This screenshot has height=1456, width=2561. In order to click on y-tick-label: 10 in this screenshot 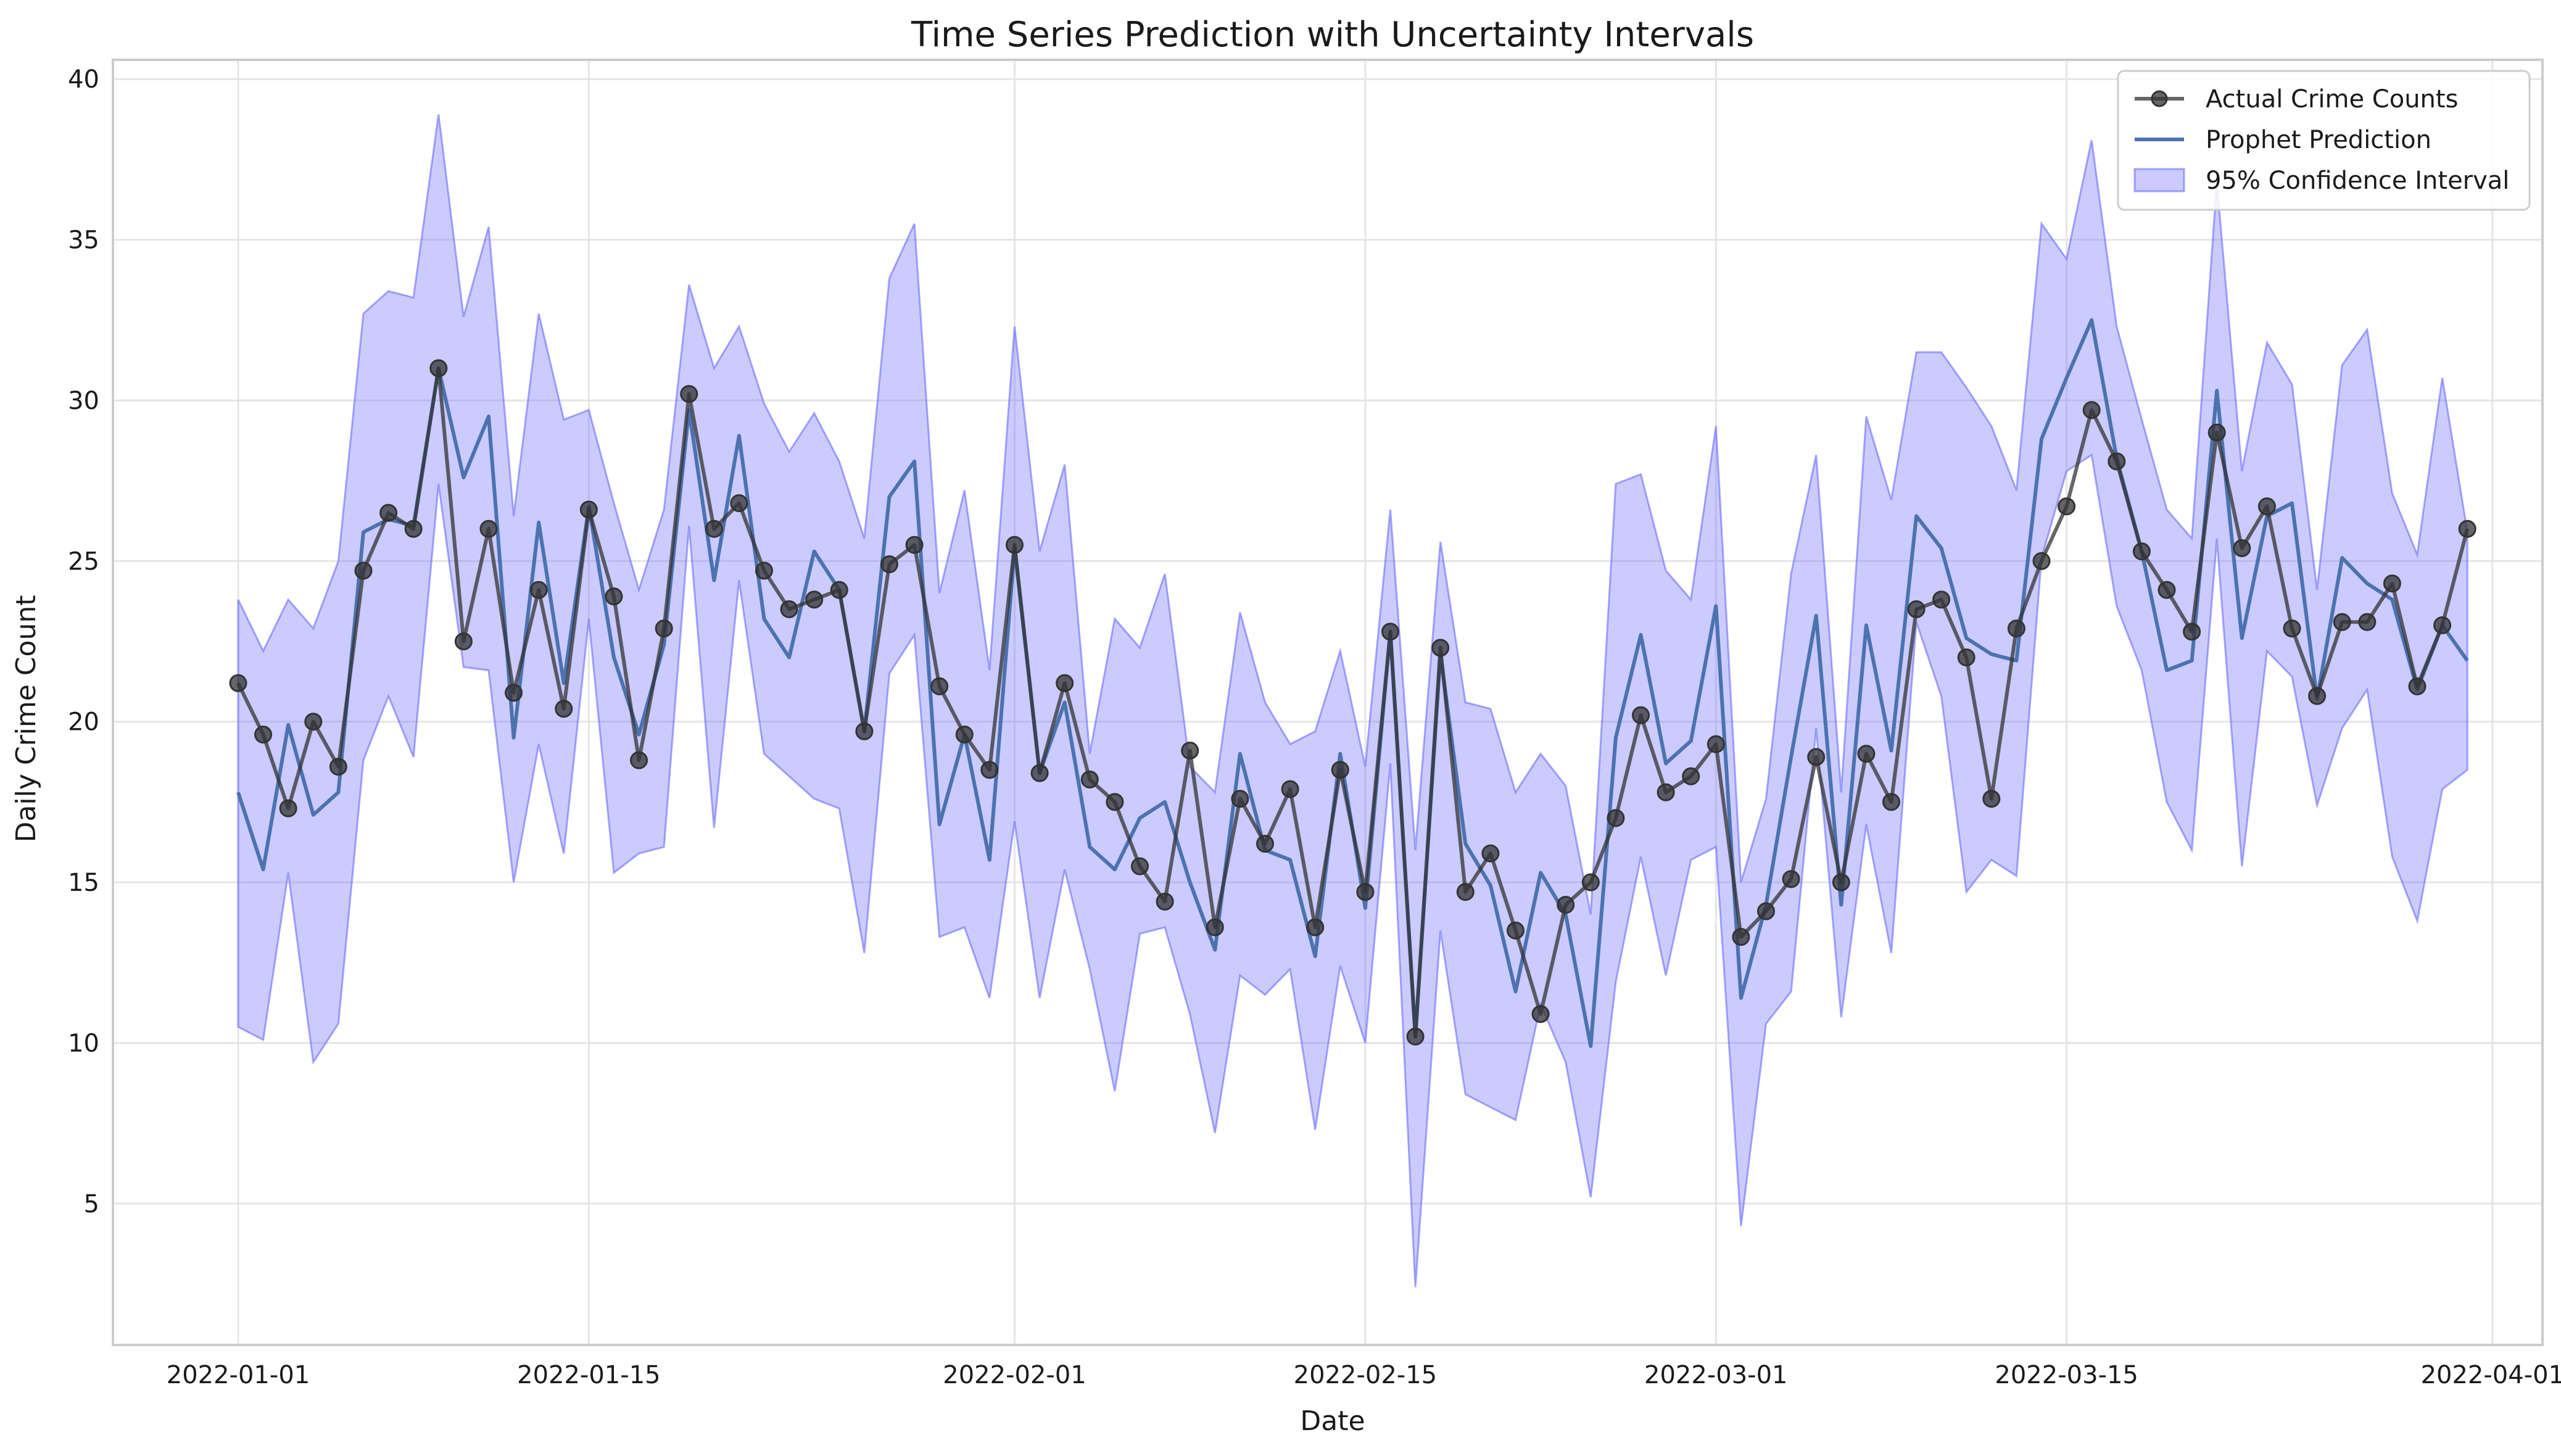, I will do `click(83, 1043)`.